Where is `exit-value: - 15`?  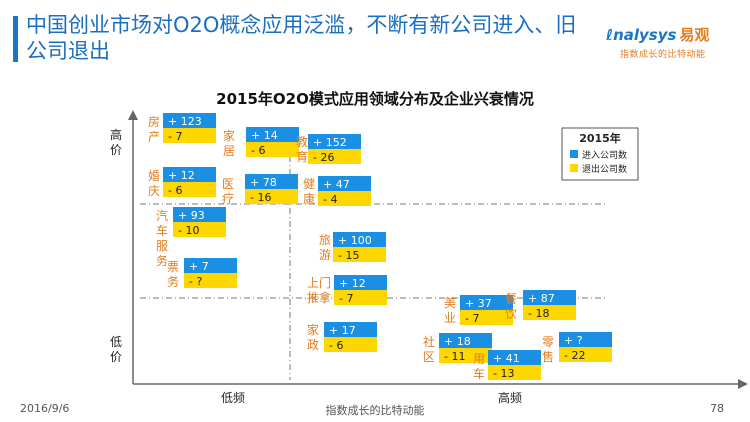
exit-value: - 15 is located at coordinates (348, 255).